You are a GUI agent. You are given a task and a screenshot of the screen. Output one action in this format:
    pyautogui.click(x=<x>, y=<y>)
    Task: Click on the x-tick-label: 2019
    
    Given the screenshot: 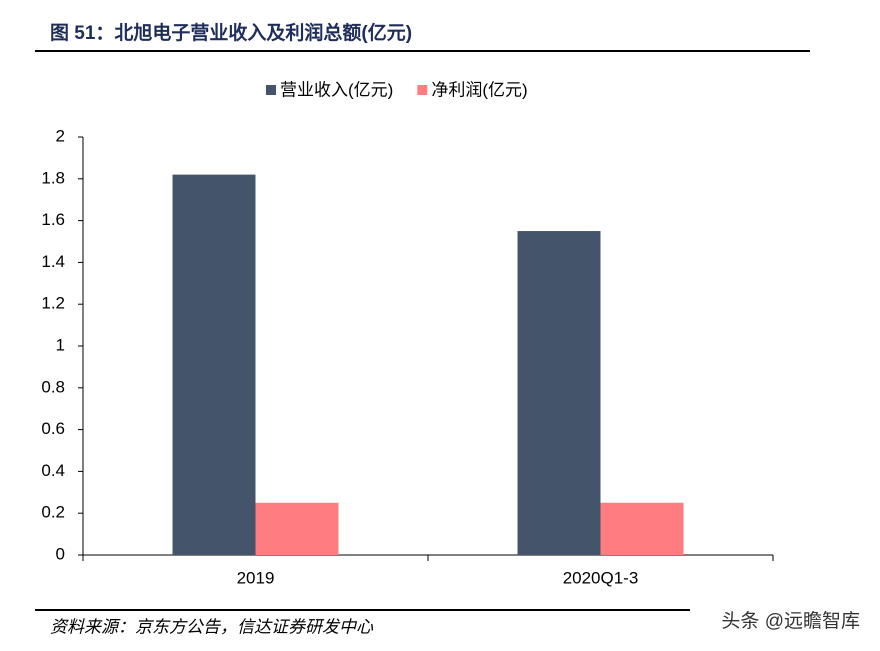 What is the action you would take?
    pyautogui.click(x=256, y=577)
    